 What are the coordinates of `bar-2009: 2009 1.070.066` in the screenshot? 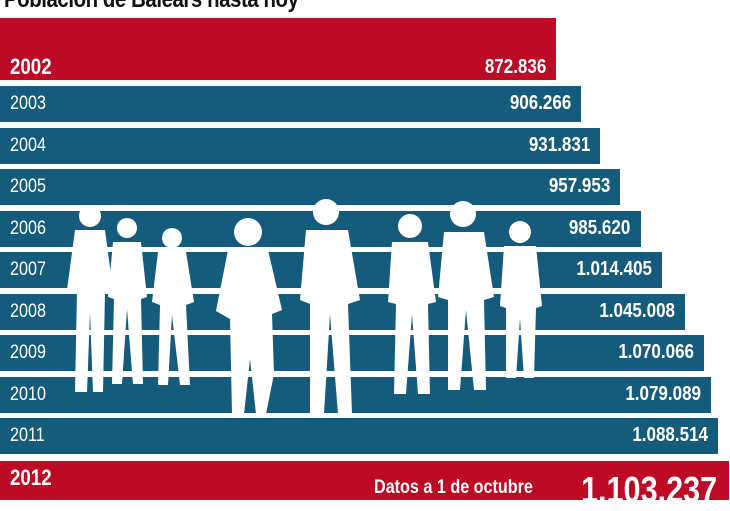 It's located at (352, 353).